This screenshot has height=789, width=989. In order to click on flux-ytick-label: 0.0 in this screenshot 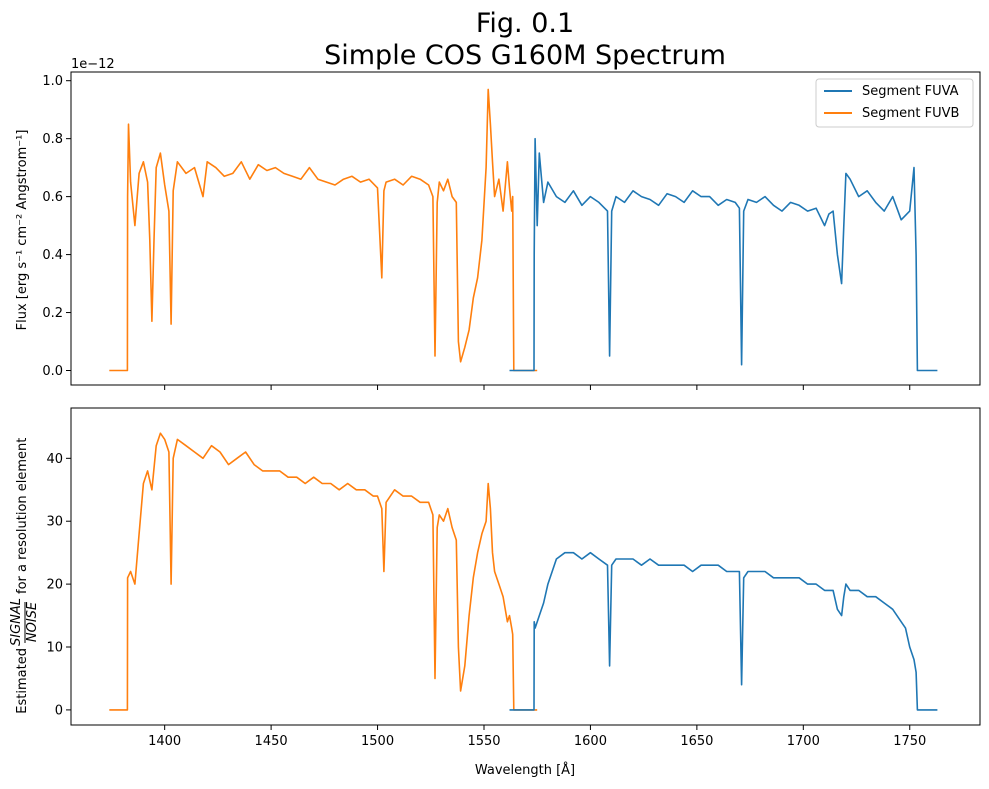, I will do `click(52, 371)`.